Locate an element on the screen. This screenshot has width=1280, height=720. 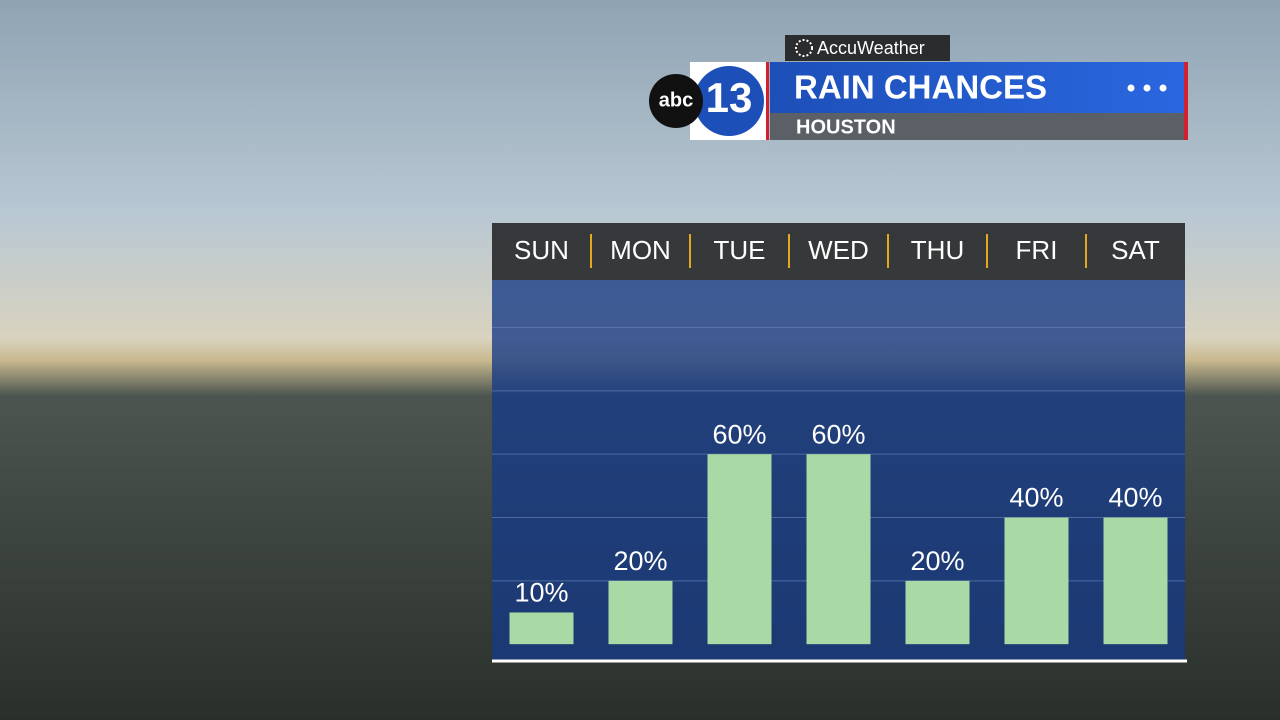
logo-13-circle is located at coordinates (729, 101).